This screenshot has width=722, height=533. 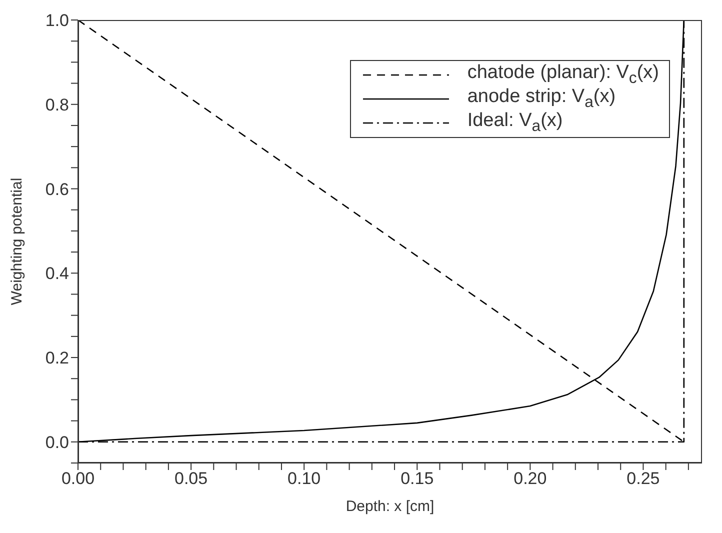 I want to click on legend-label: anode strip: V$_{a}$(x), so click(x=541, y=99).